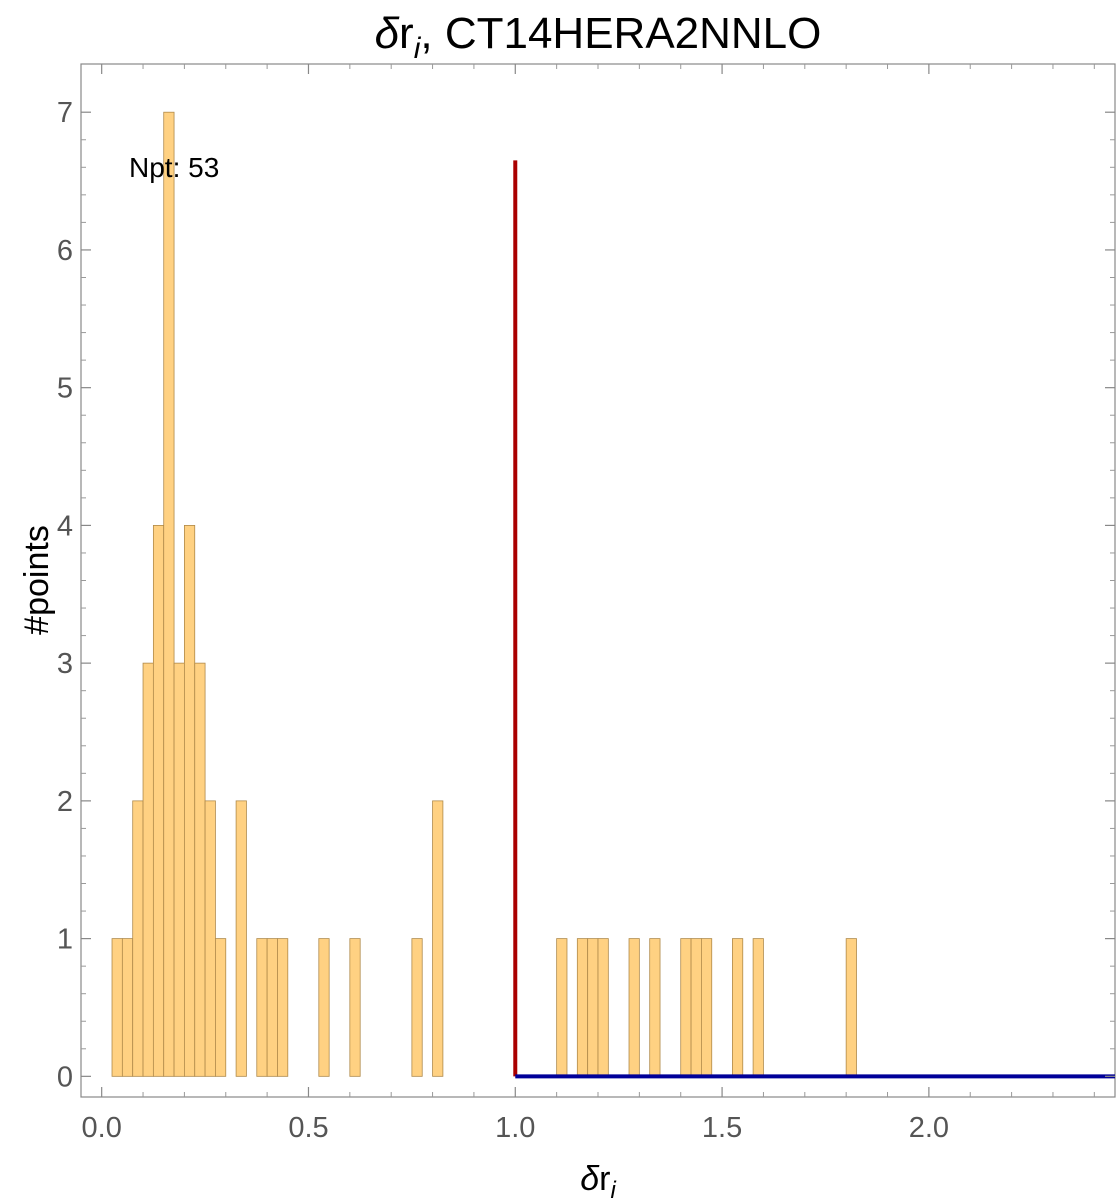 The height and width of the screenshot is (1200, 1117). I want to click on chart-title: δri, CT14HERA2NNLO, so click(598, 37).